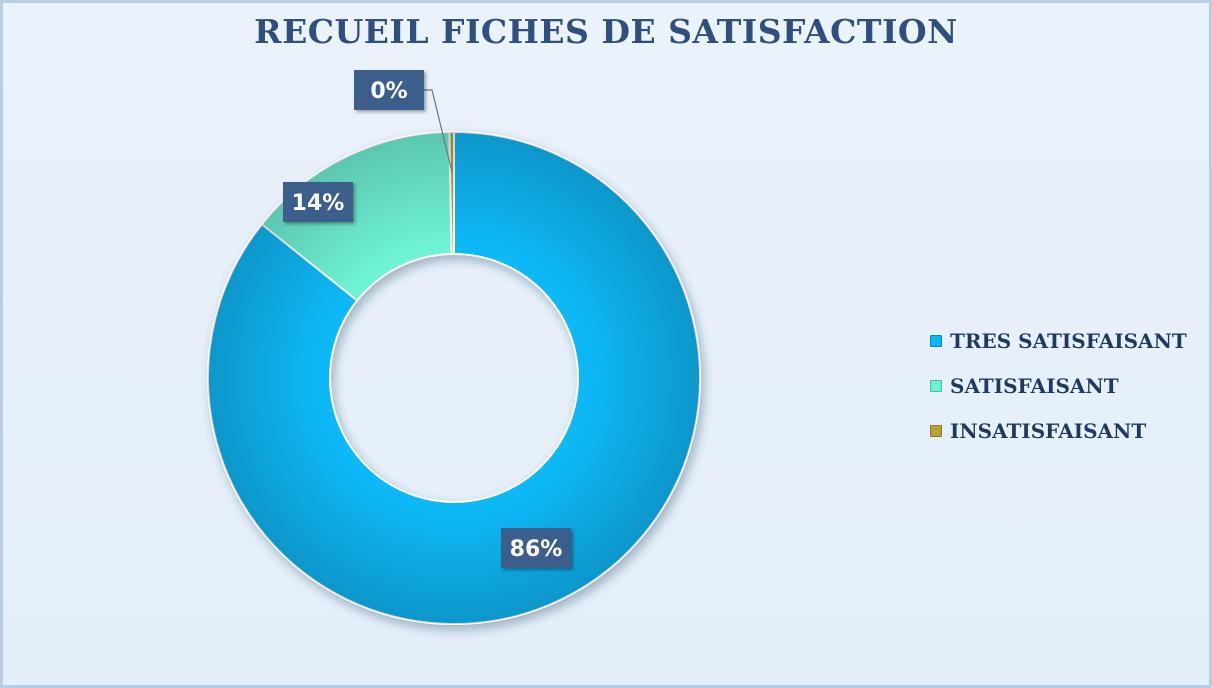 This screenshot has width=1212, height=688. I want to click on data-label-satisfaisant: 14%, so click(318, 202).